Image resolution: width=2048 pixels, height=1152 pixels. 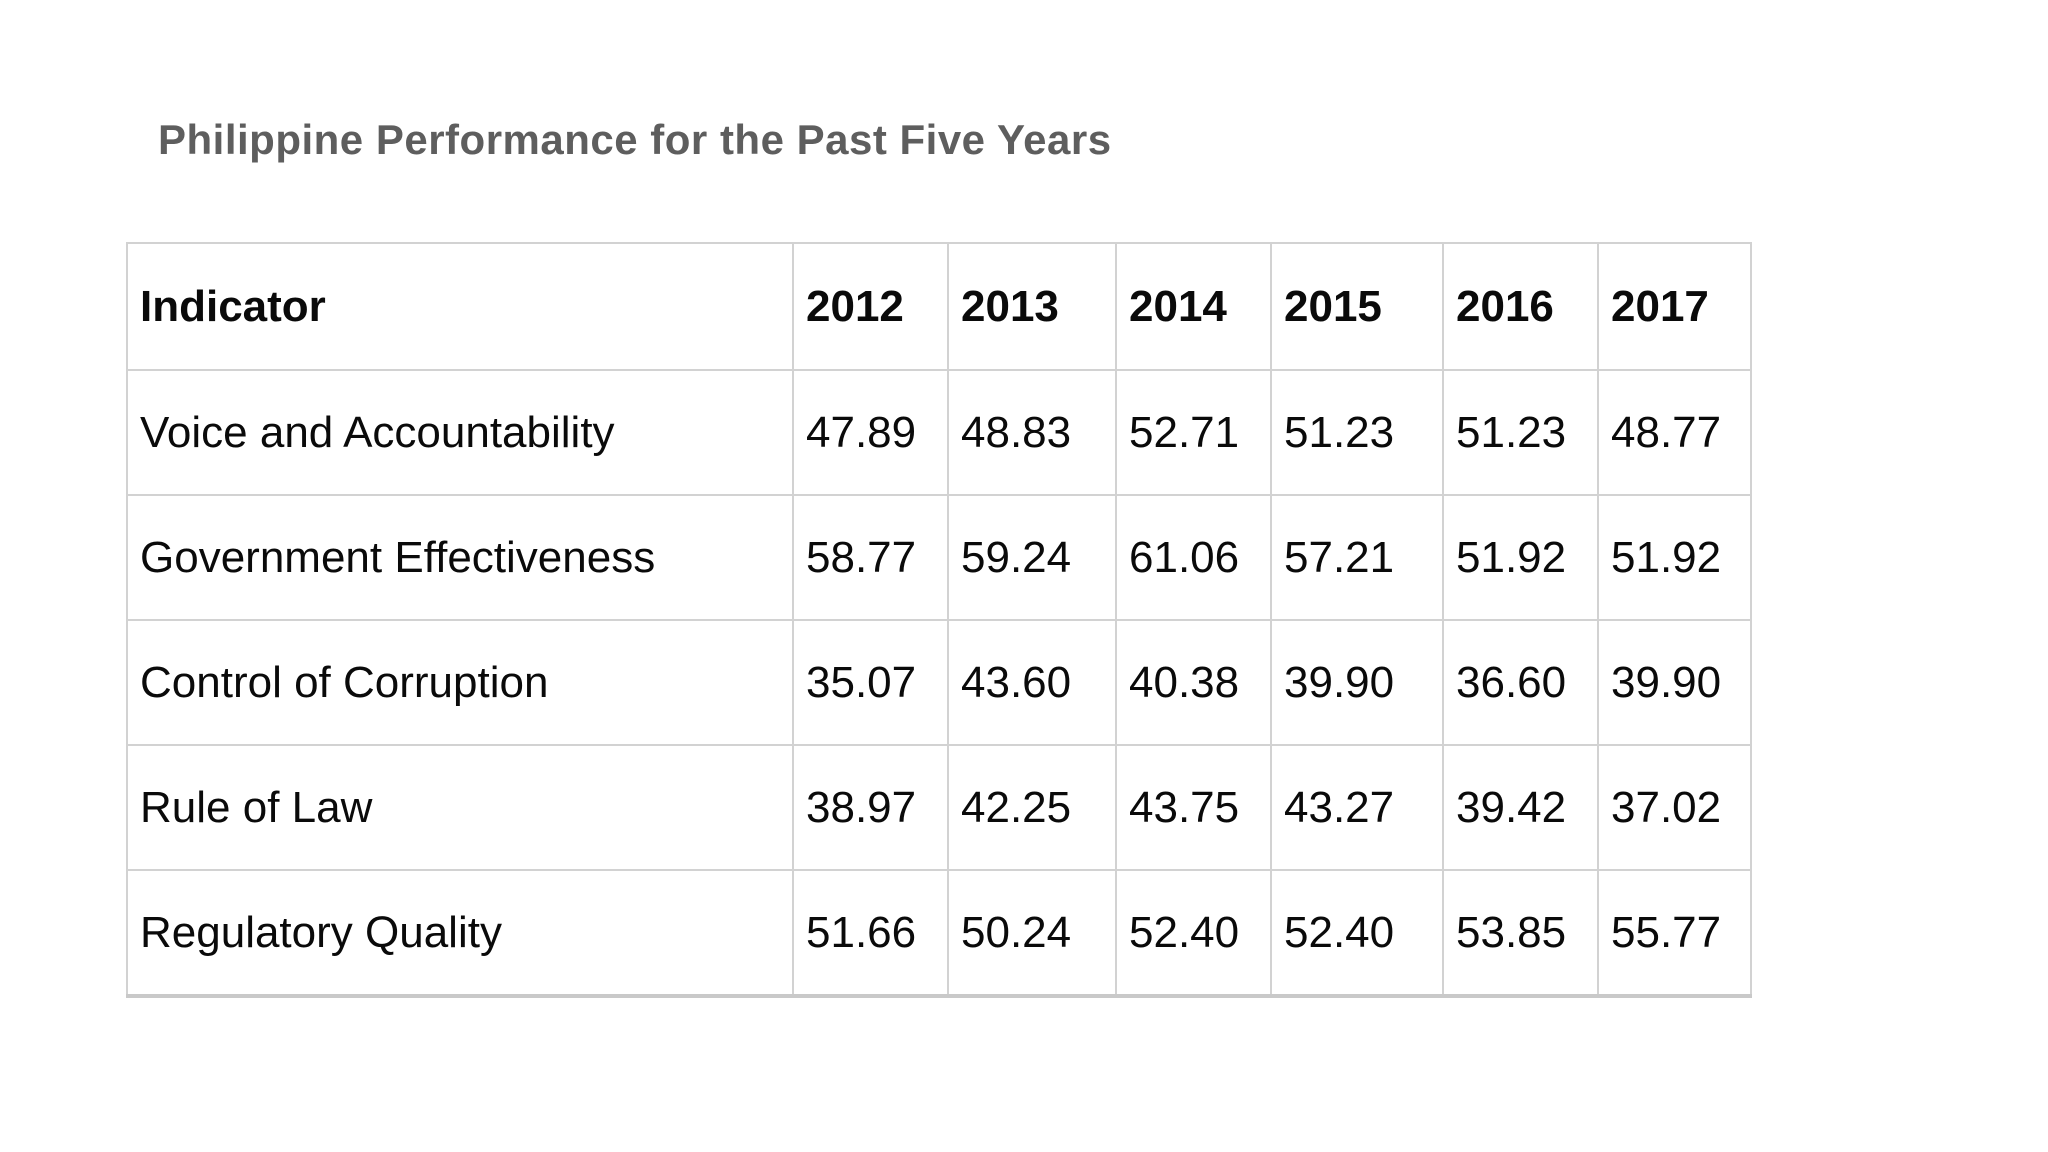 What do you see at coordinates (1520, 807) in the screenshot?
I see `cell-value: 39.42` at bounding box center [1520, 807].